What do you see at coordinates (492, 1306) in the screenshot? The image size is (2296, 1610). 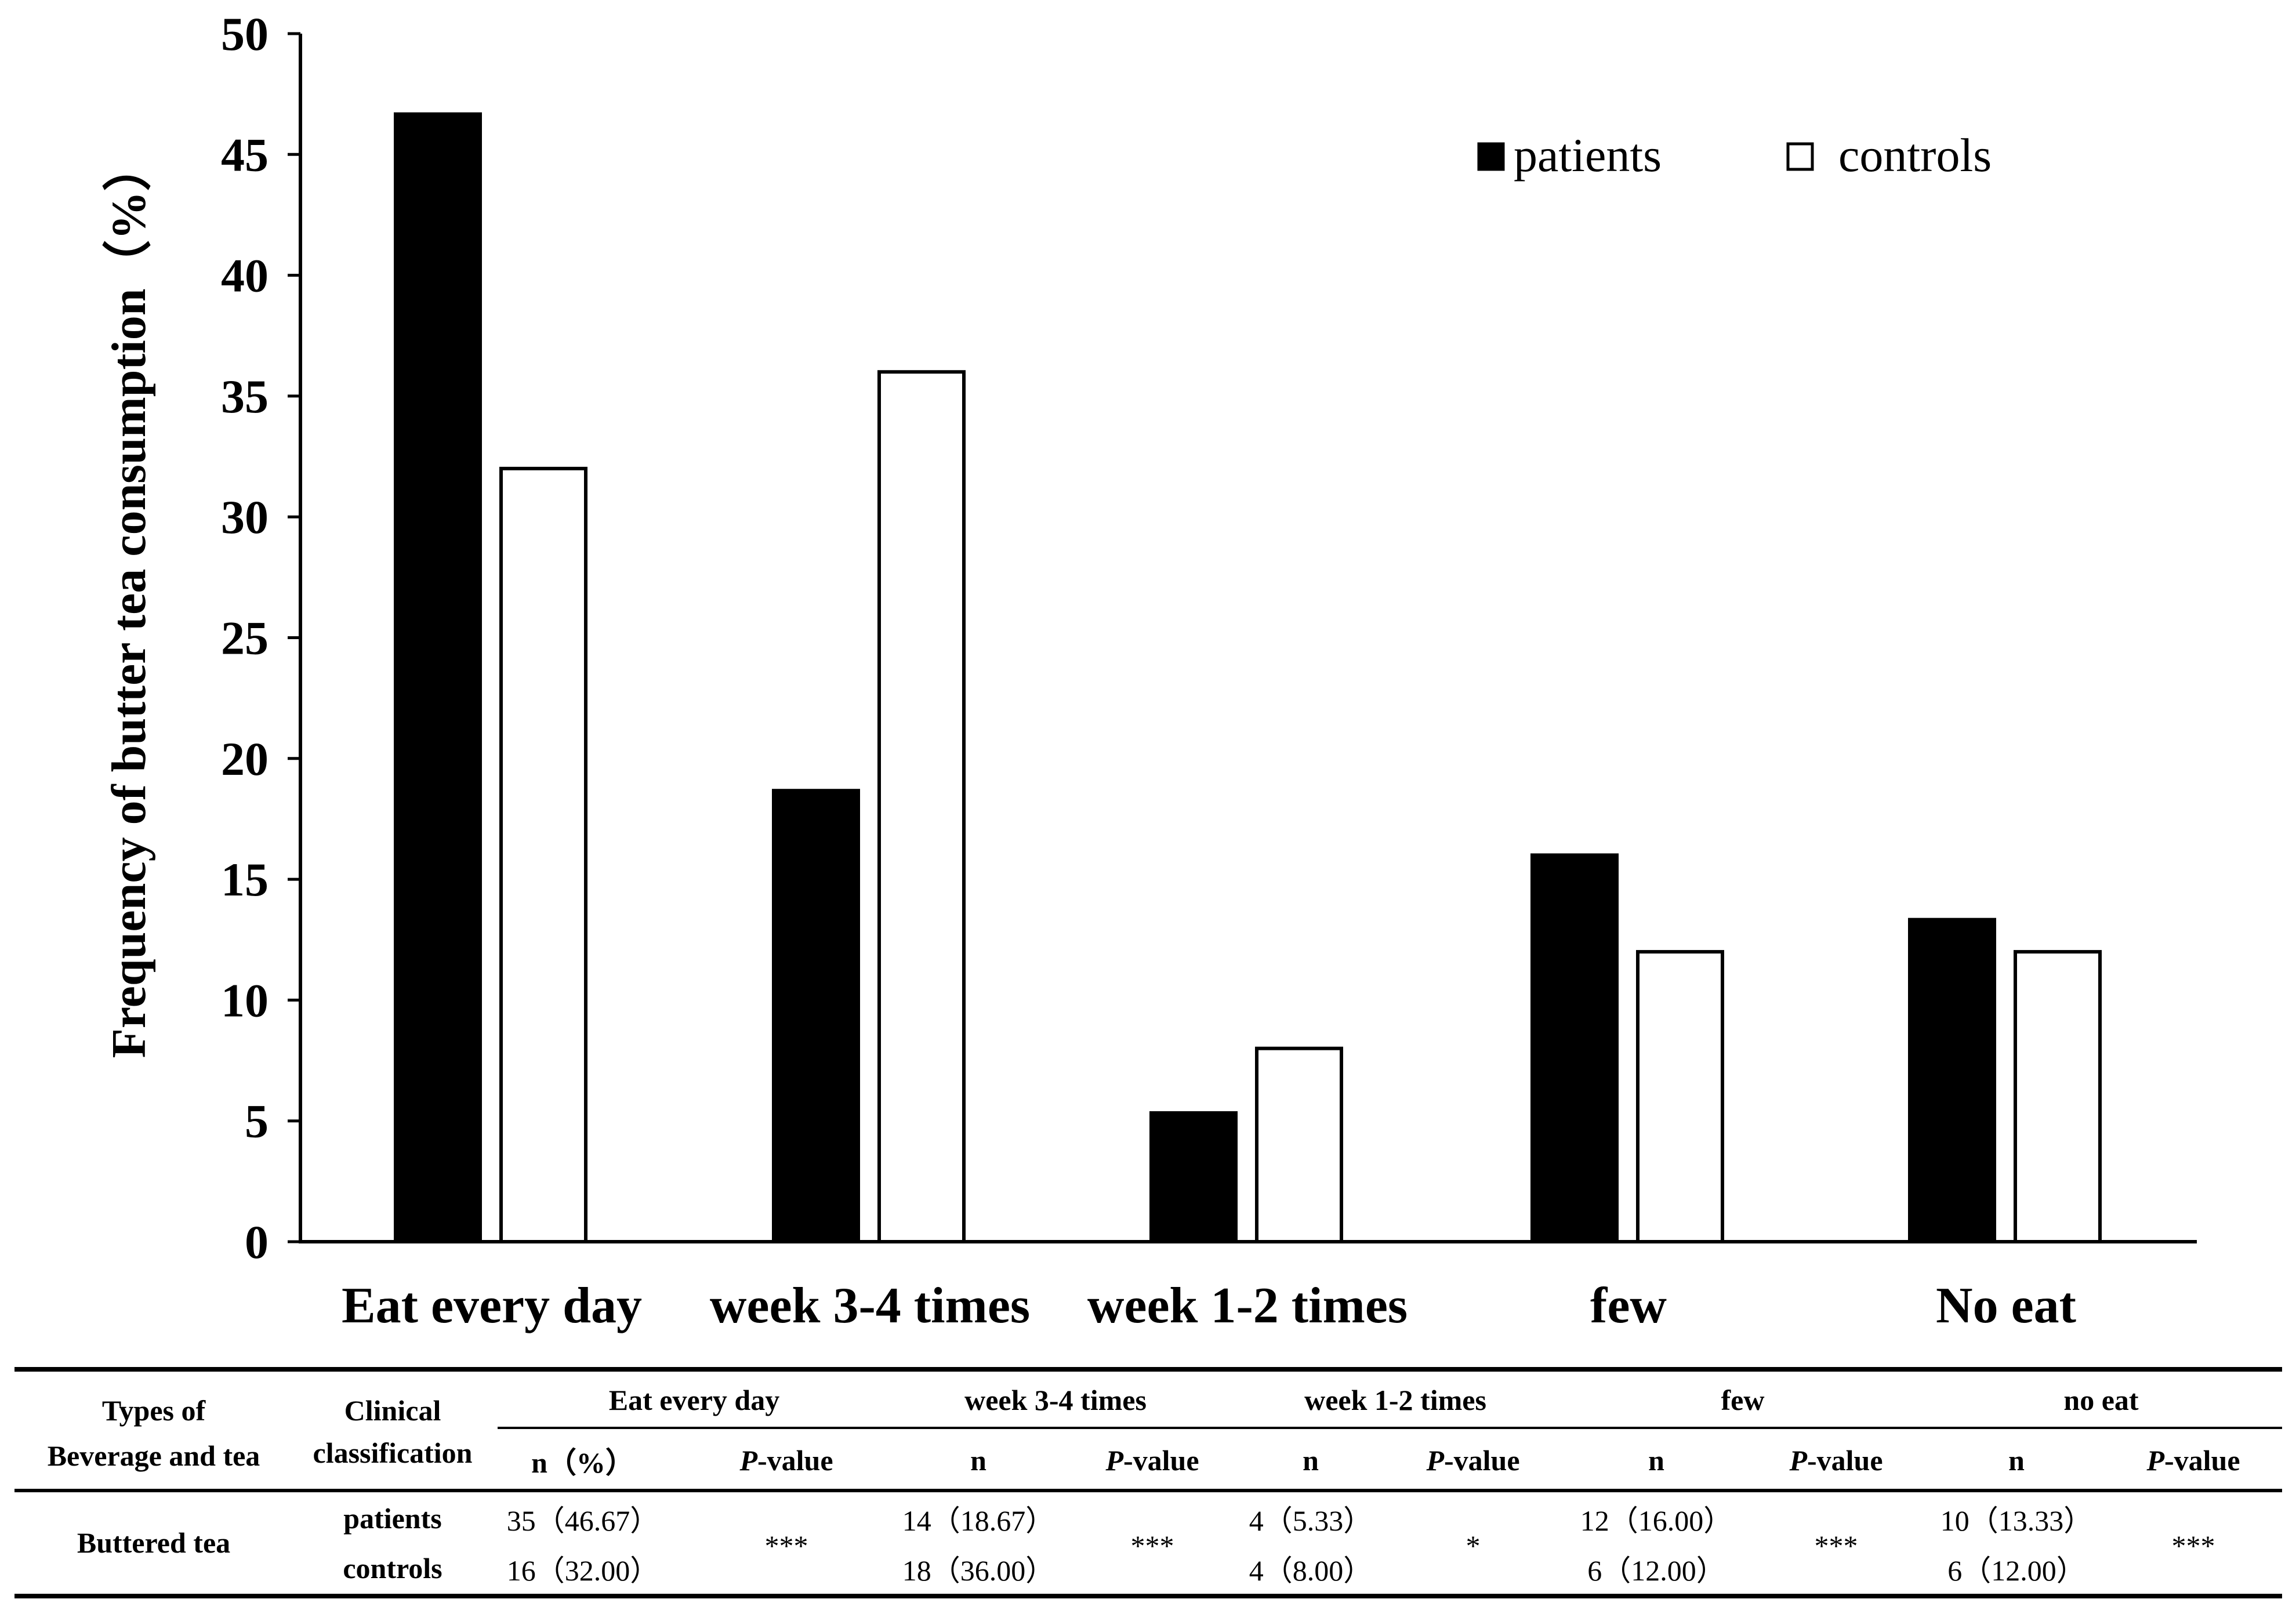 I see `x-tick-label: Eat every day` at bounding box center [492, 1306].